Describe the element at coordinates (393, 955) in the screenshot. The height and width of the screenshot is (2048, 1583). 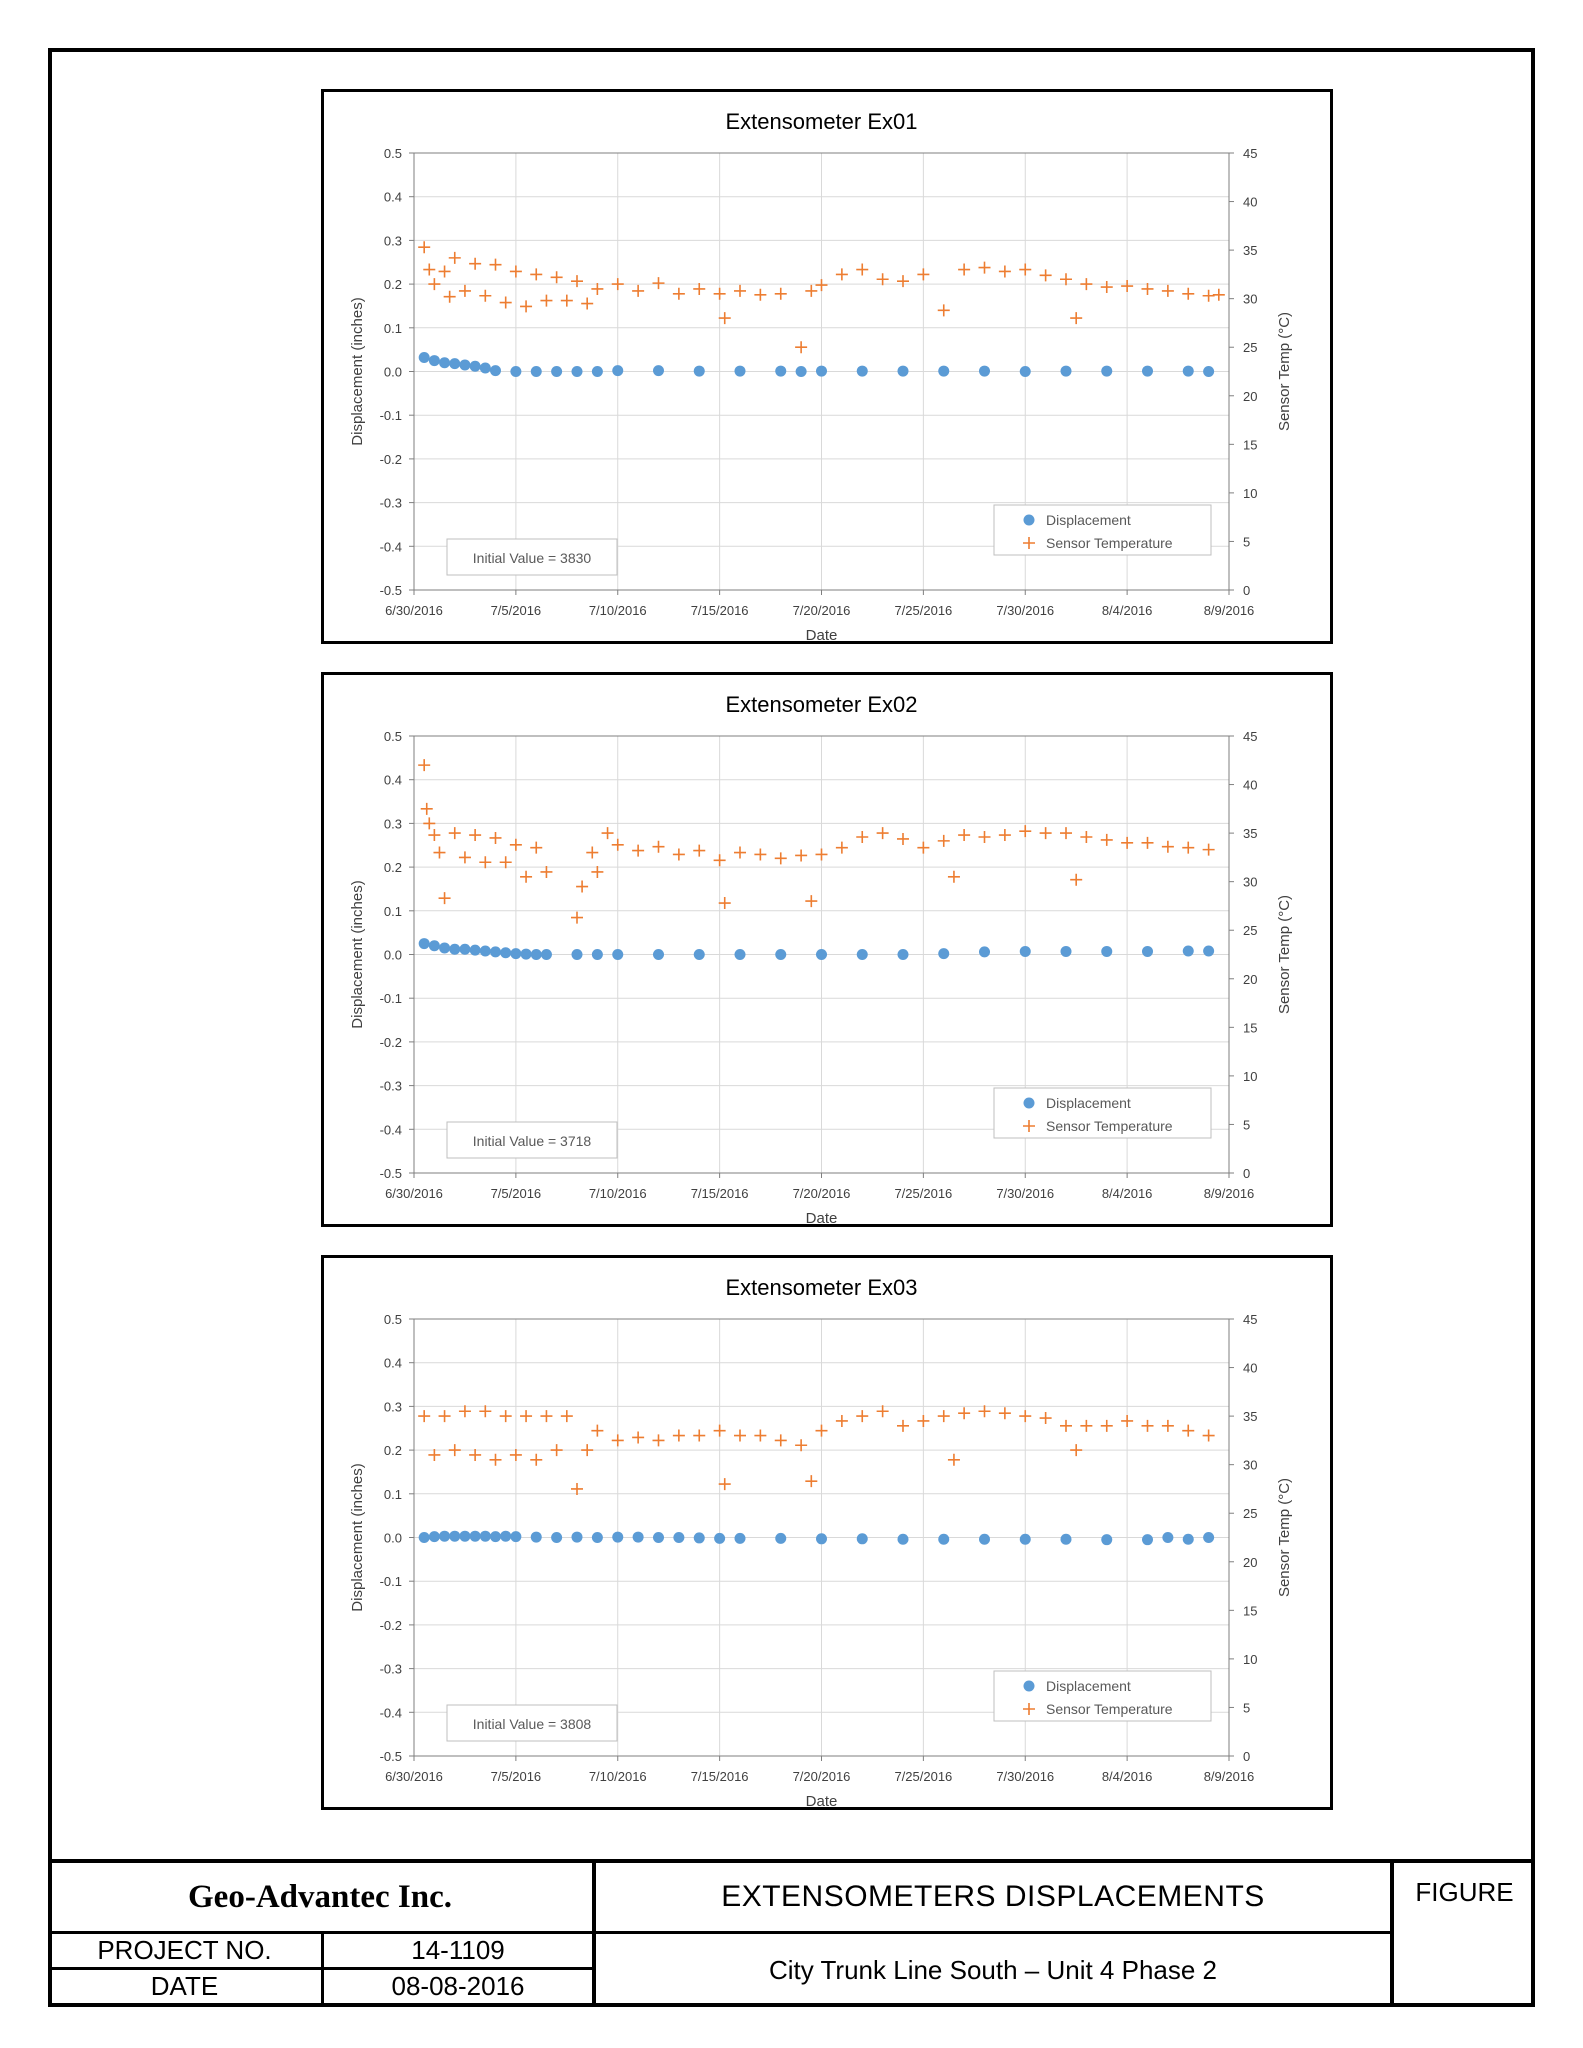
I see `y-tick-label: 0.0` at that location.